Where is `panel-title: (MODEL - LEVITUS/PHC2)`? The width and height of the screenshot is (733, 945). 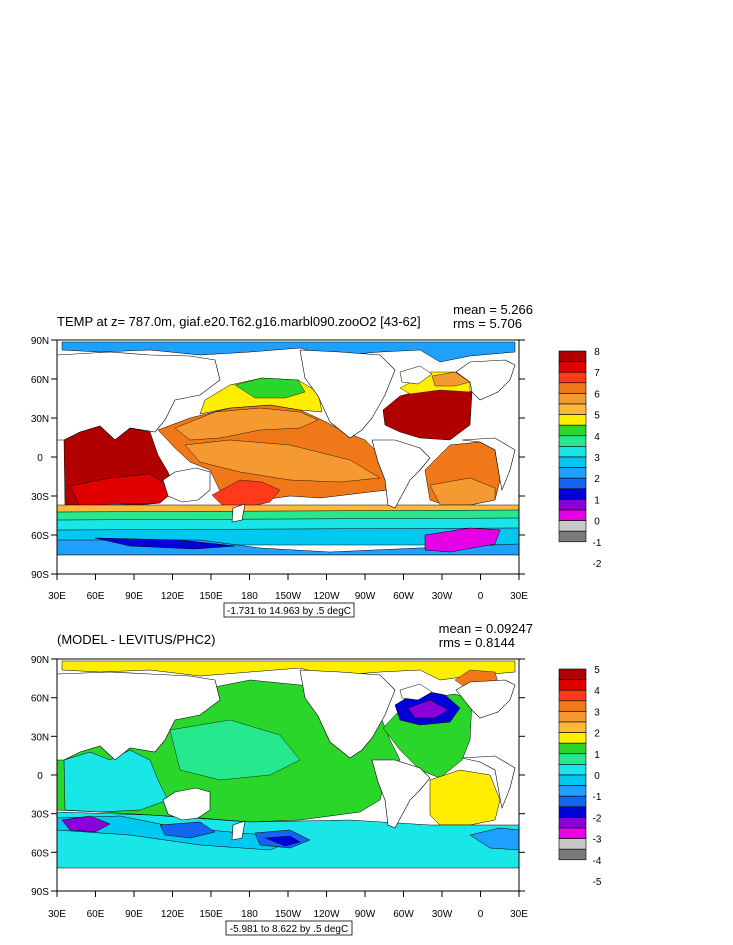 panel-title: (MODEL - LEVITUS/PHC2) is located at coordinates (136, 639).